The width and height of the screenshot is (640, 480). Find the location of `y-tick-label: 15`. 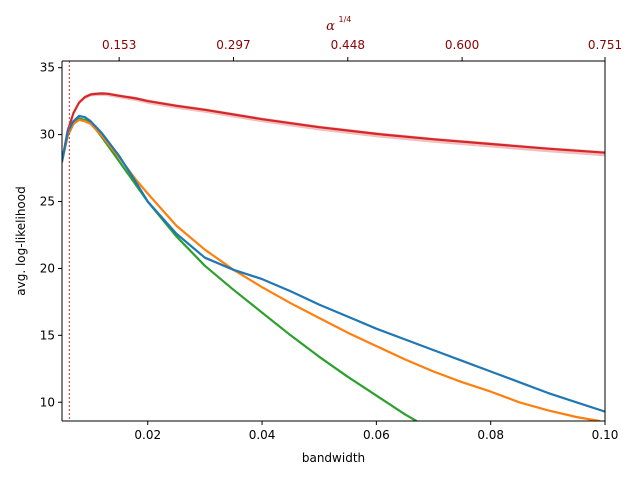

y-tick-label: 15 is located at coordinates (47, 335).